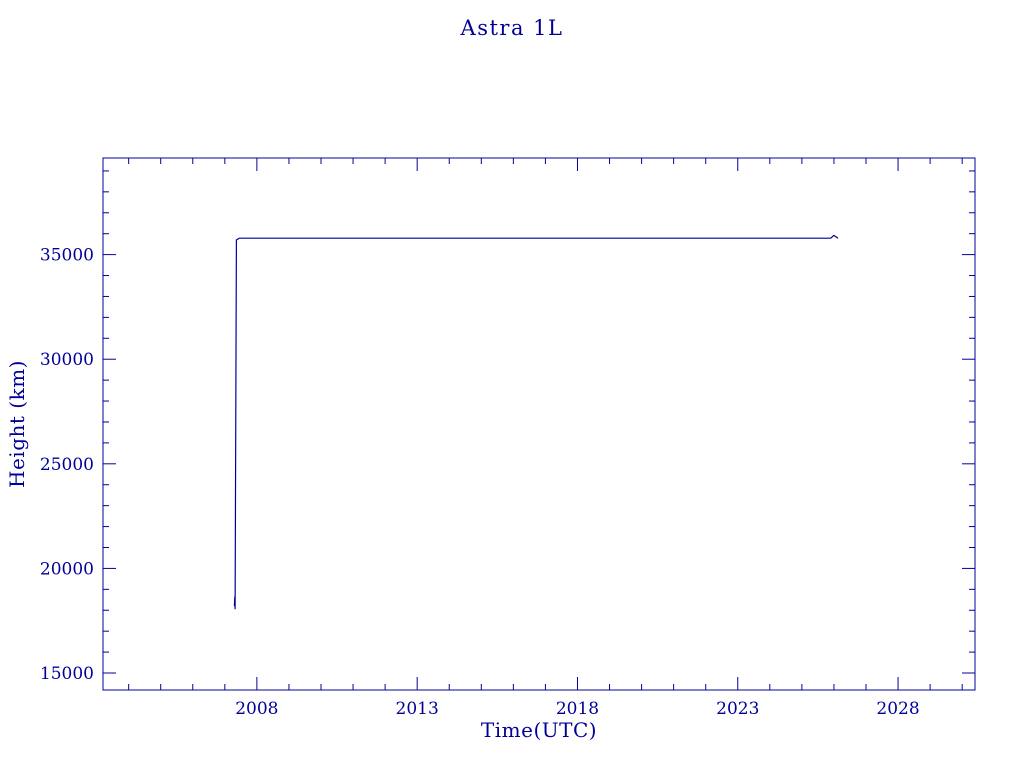 This screenshot has height=768, width=1024. What do you see at coordinates (417, 709) in the screenshot?
I see `x-tick-label: 2013` at bounding box center [417, 709].